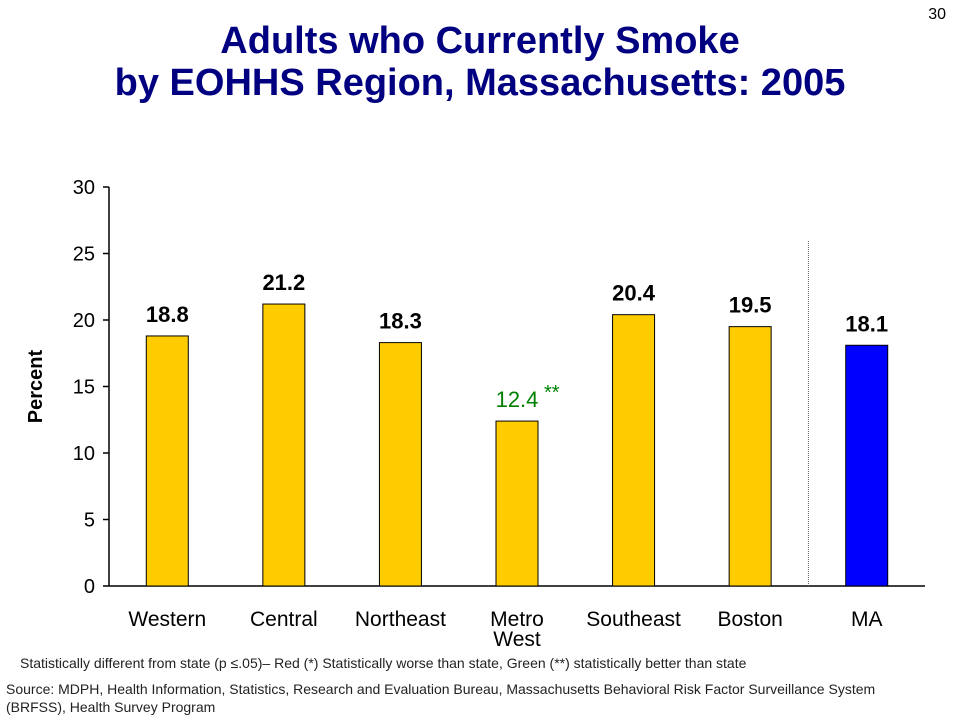  Describe the element at coordinates (480, 83) in the screenshot. I see `chart-title-line-2: by EOHHS Region, Massachusetts: 2005` at that location.